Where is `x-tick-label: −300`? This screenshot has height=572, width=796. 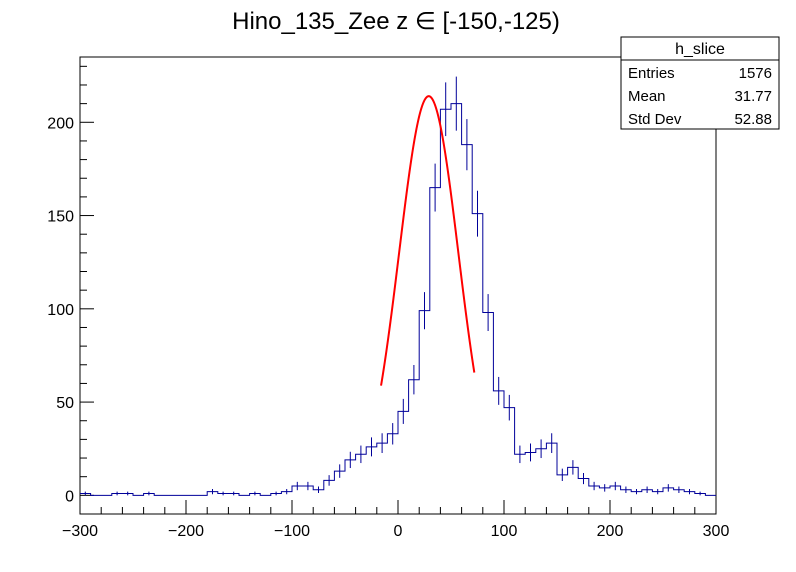
x-tick-label: −300 is located at coordinates (80, 531).